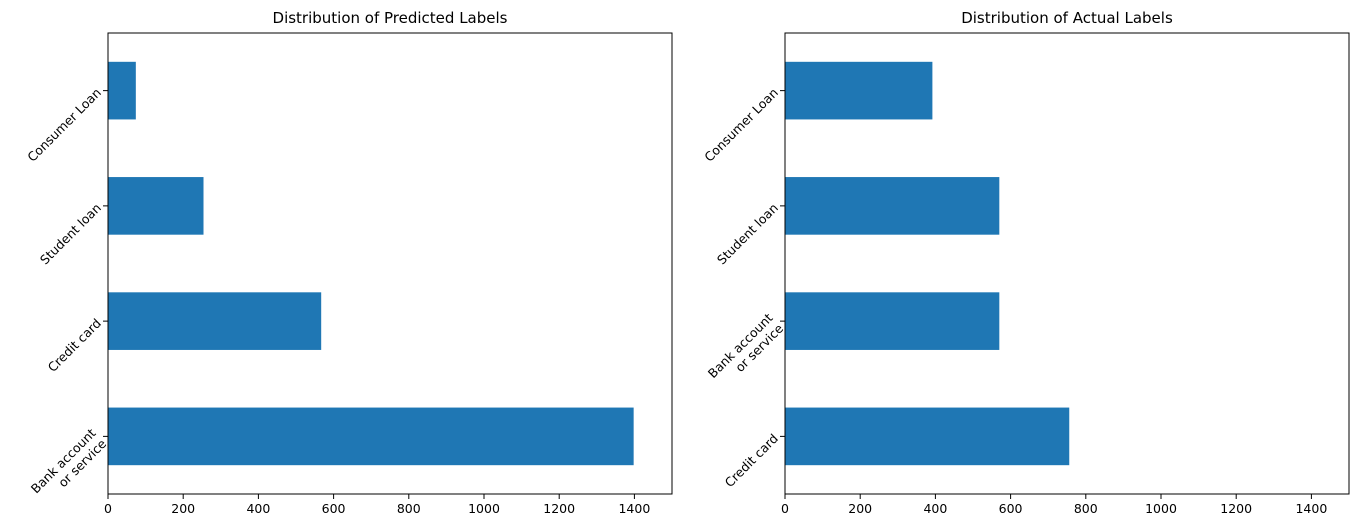 The image size is (1358, 528). What do you see at coordinates (746, 351) in the screenshot?
I see `y-tick-label-2: Bank accountor service` at bounding box center [746, 351].